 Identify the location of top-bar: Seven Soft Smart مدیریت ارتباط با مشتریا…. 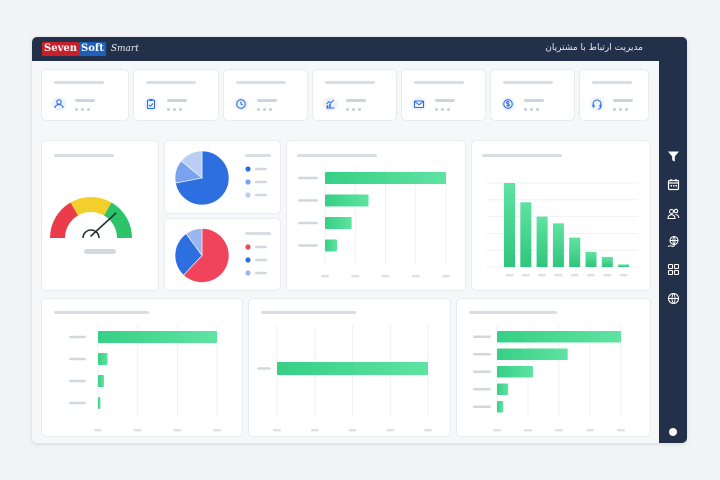
(359, 49).